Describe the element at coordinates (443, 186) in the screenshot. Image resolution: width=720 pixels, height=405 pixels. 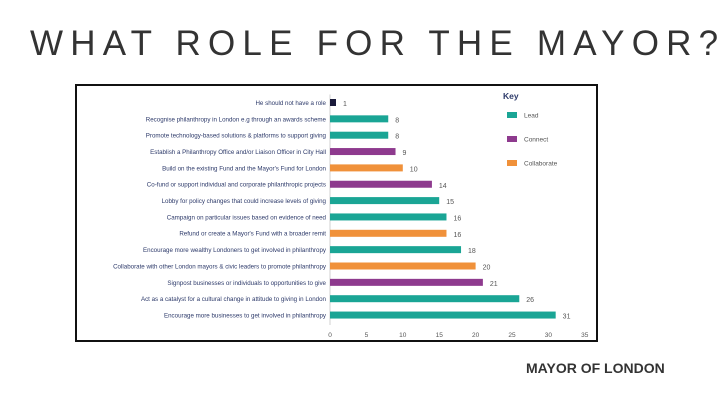
I see `data-label: 14` at that location.